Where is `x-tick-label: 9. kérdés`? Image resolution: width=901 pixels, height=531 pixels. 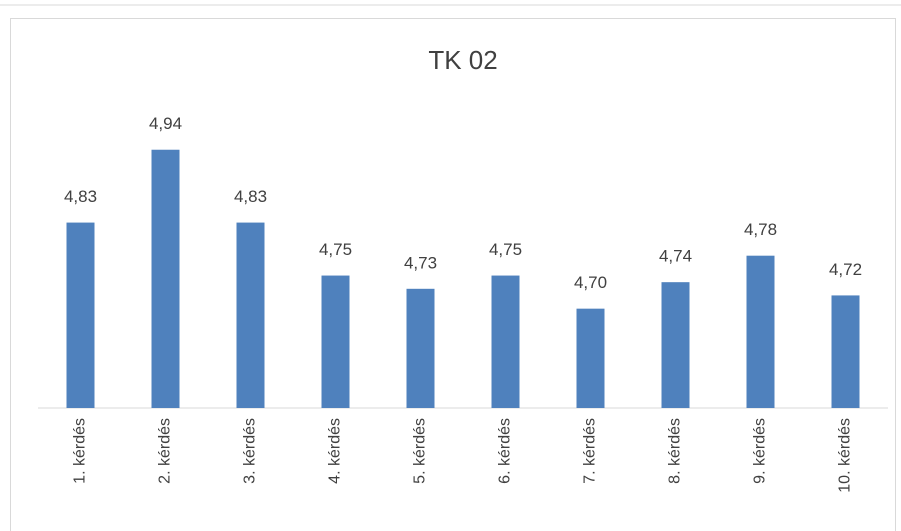
x-tick-label: 9. kérdés is located at coordinates (760, 451).